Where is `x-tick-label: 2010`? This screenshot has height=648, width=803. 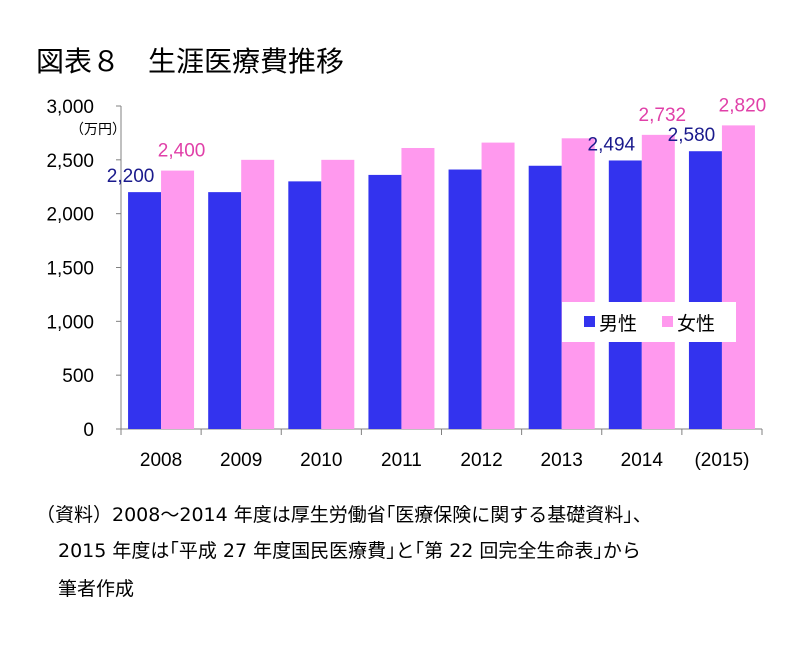
x-tick-label: 2010 is located at coordinates (321, 460).